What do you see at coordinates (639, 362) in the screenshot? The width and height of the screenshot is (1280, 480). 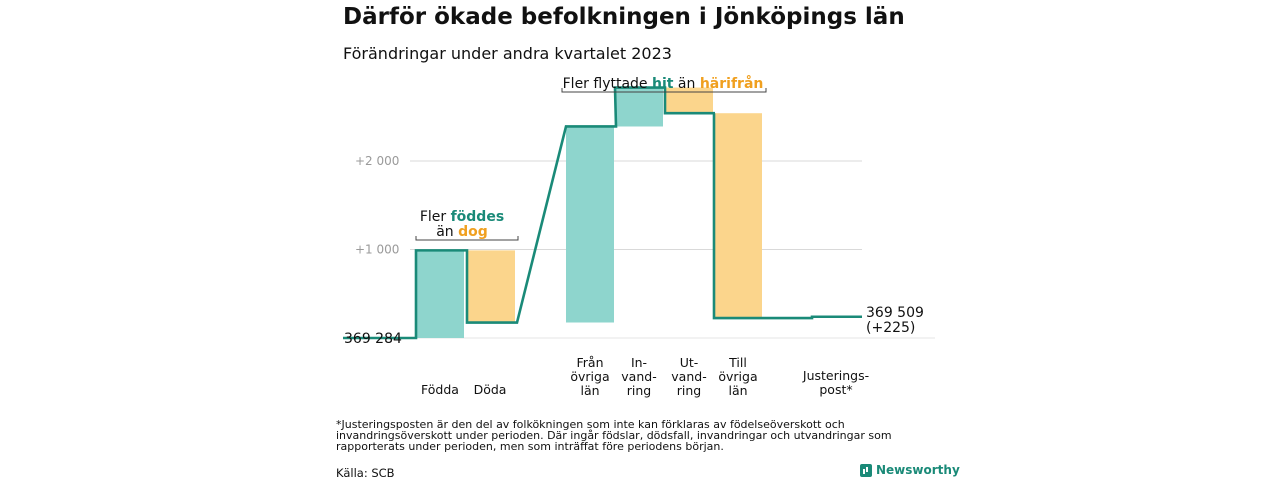 I see `category-label: In-` at bounding box center [639, 362].